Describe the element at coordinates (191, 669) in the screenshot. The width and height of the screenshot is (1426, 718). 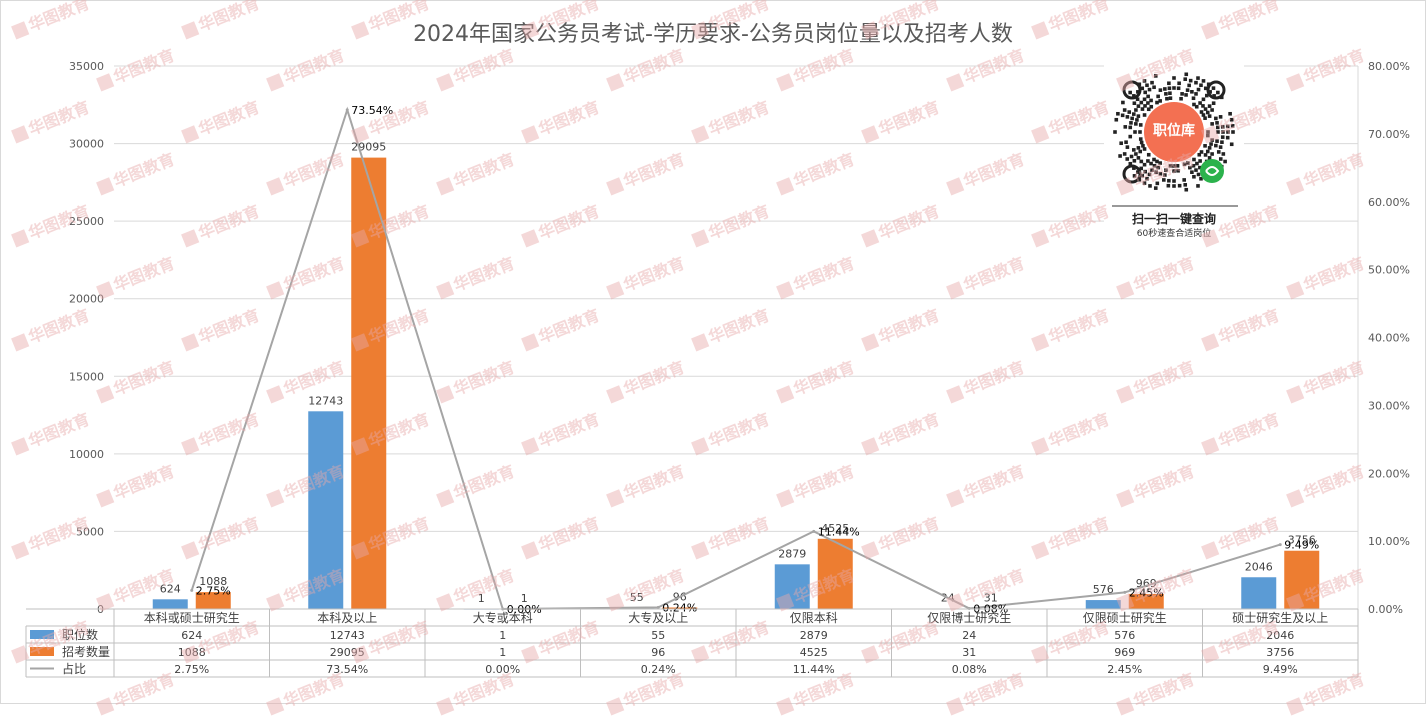
I see `table-cell-value: 2.75%` at that location.